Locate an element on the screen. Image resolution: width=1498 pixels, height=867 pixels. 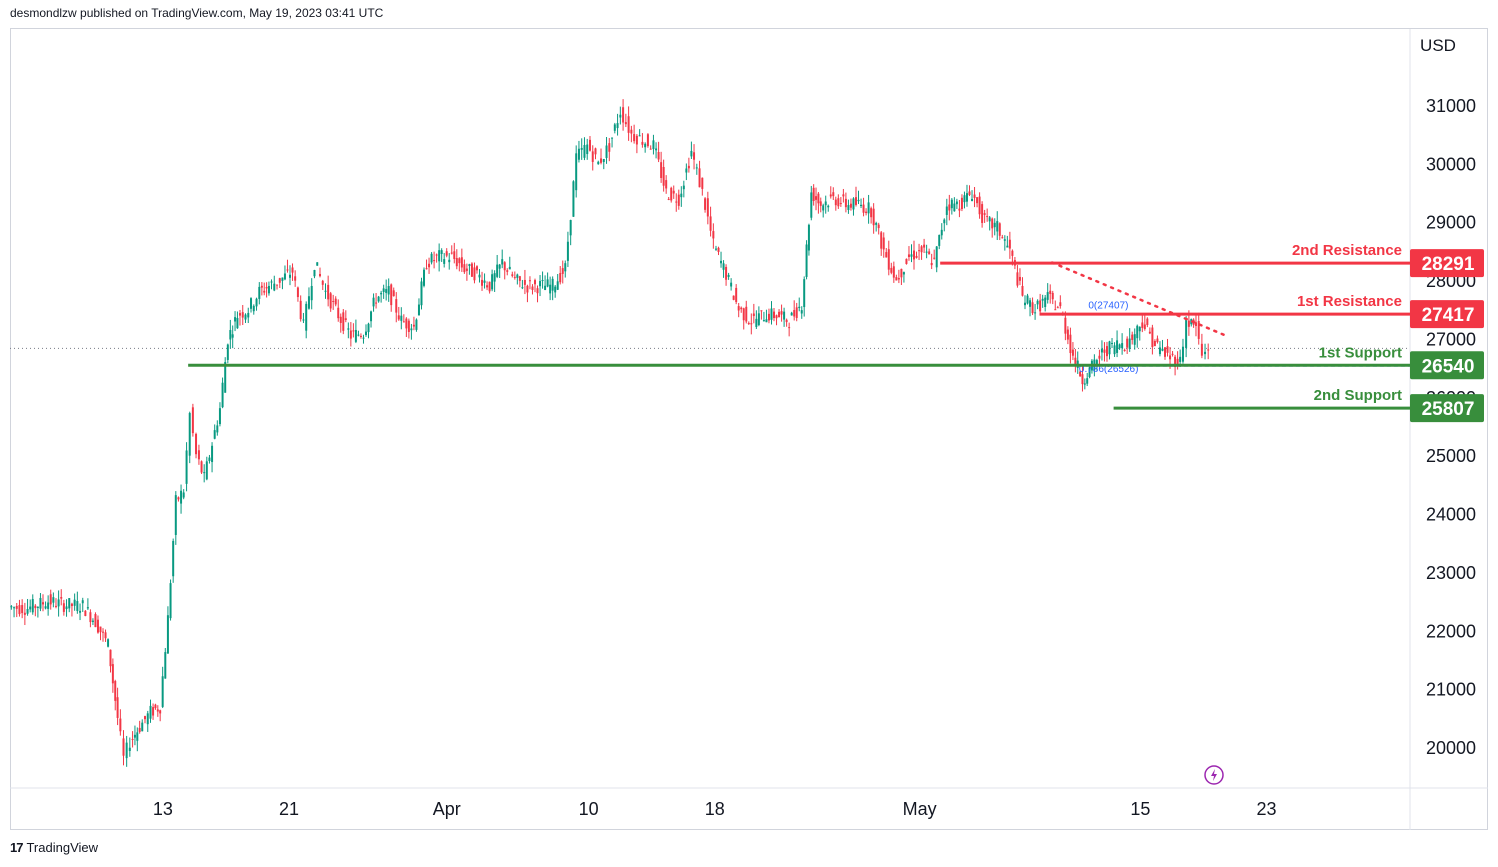
lightning-alert-icon is located at coordinates (1214, 775).